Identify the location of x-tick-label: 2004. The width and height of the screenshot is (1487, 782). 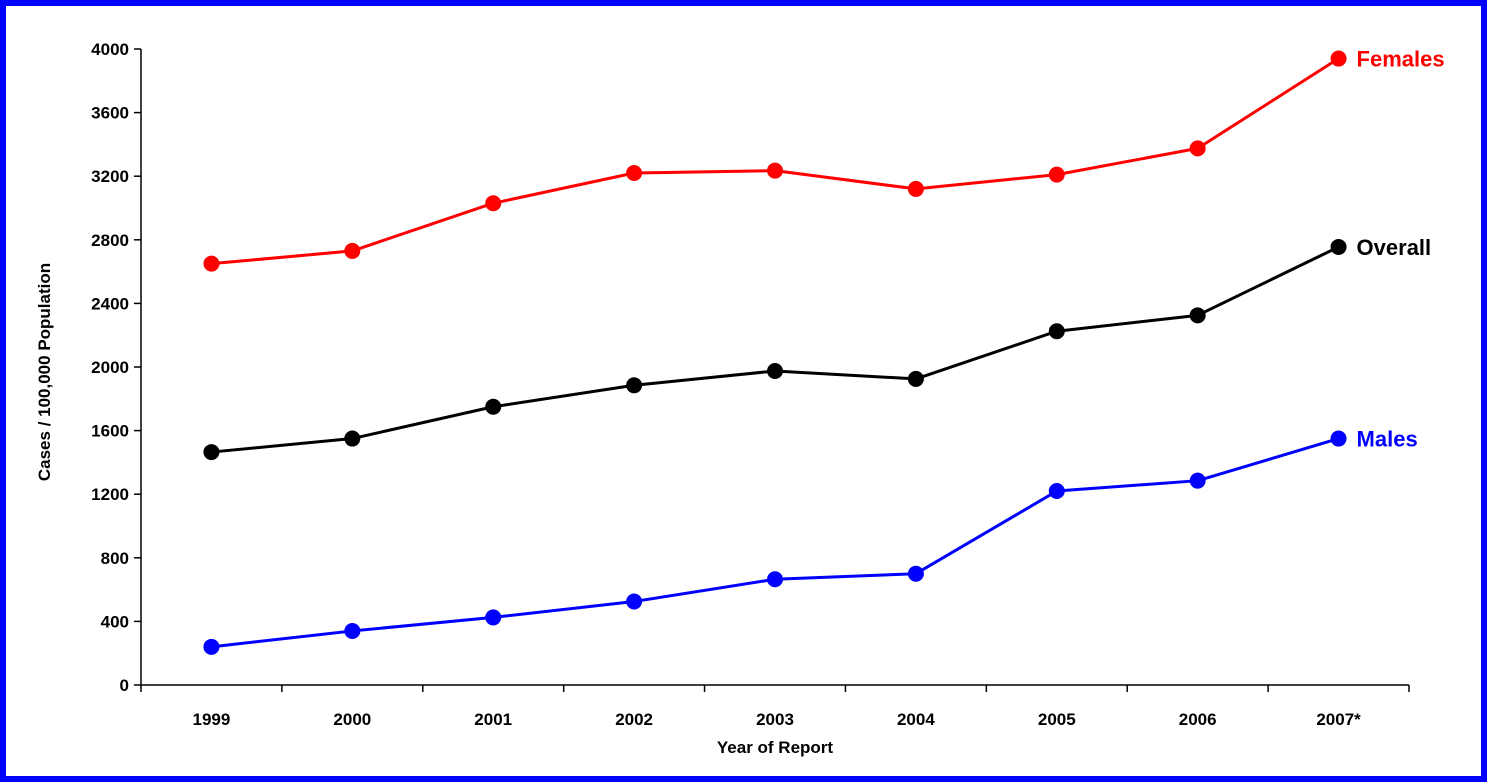
(916, 719).